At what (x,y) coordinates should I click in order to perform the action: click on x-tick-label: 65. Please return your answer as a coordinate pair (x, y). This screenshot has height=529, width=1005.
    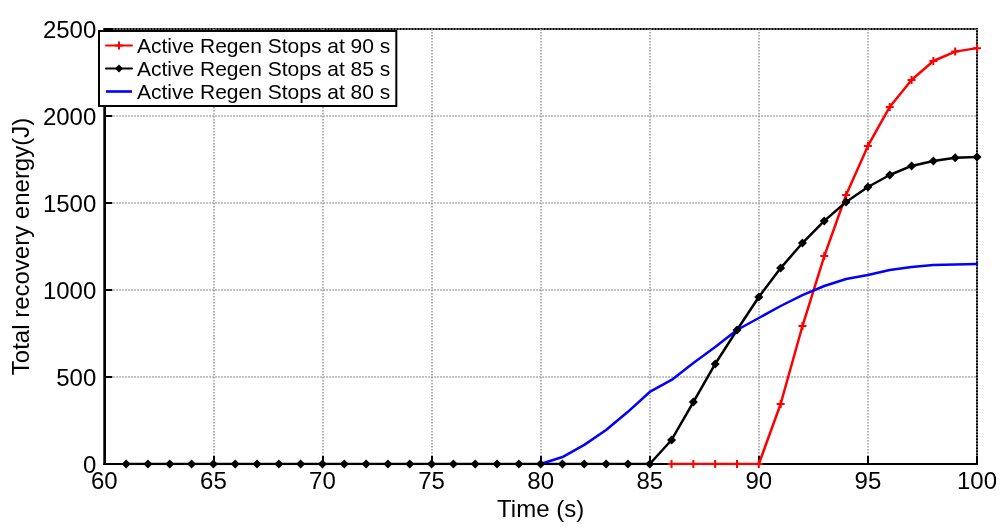
    Looking at the image, I should click on (213, 480).